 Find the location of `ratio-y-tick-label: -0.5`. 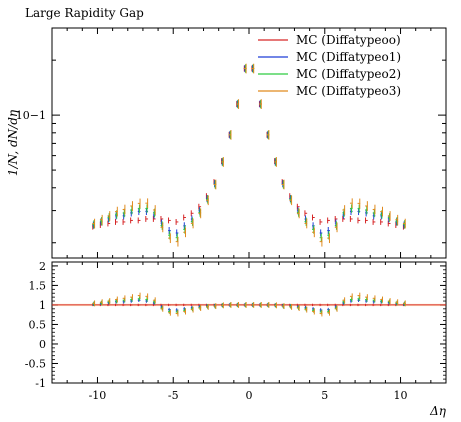

ratio-y-tick-label: -0.5 is located at coordinates (35, 363).